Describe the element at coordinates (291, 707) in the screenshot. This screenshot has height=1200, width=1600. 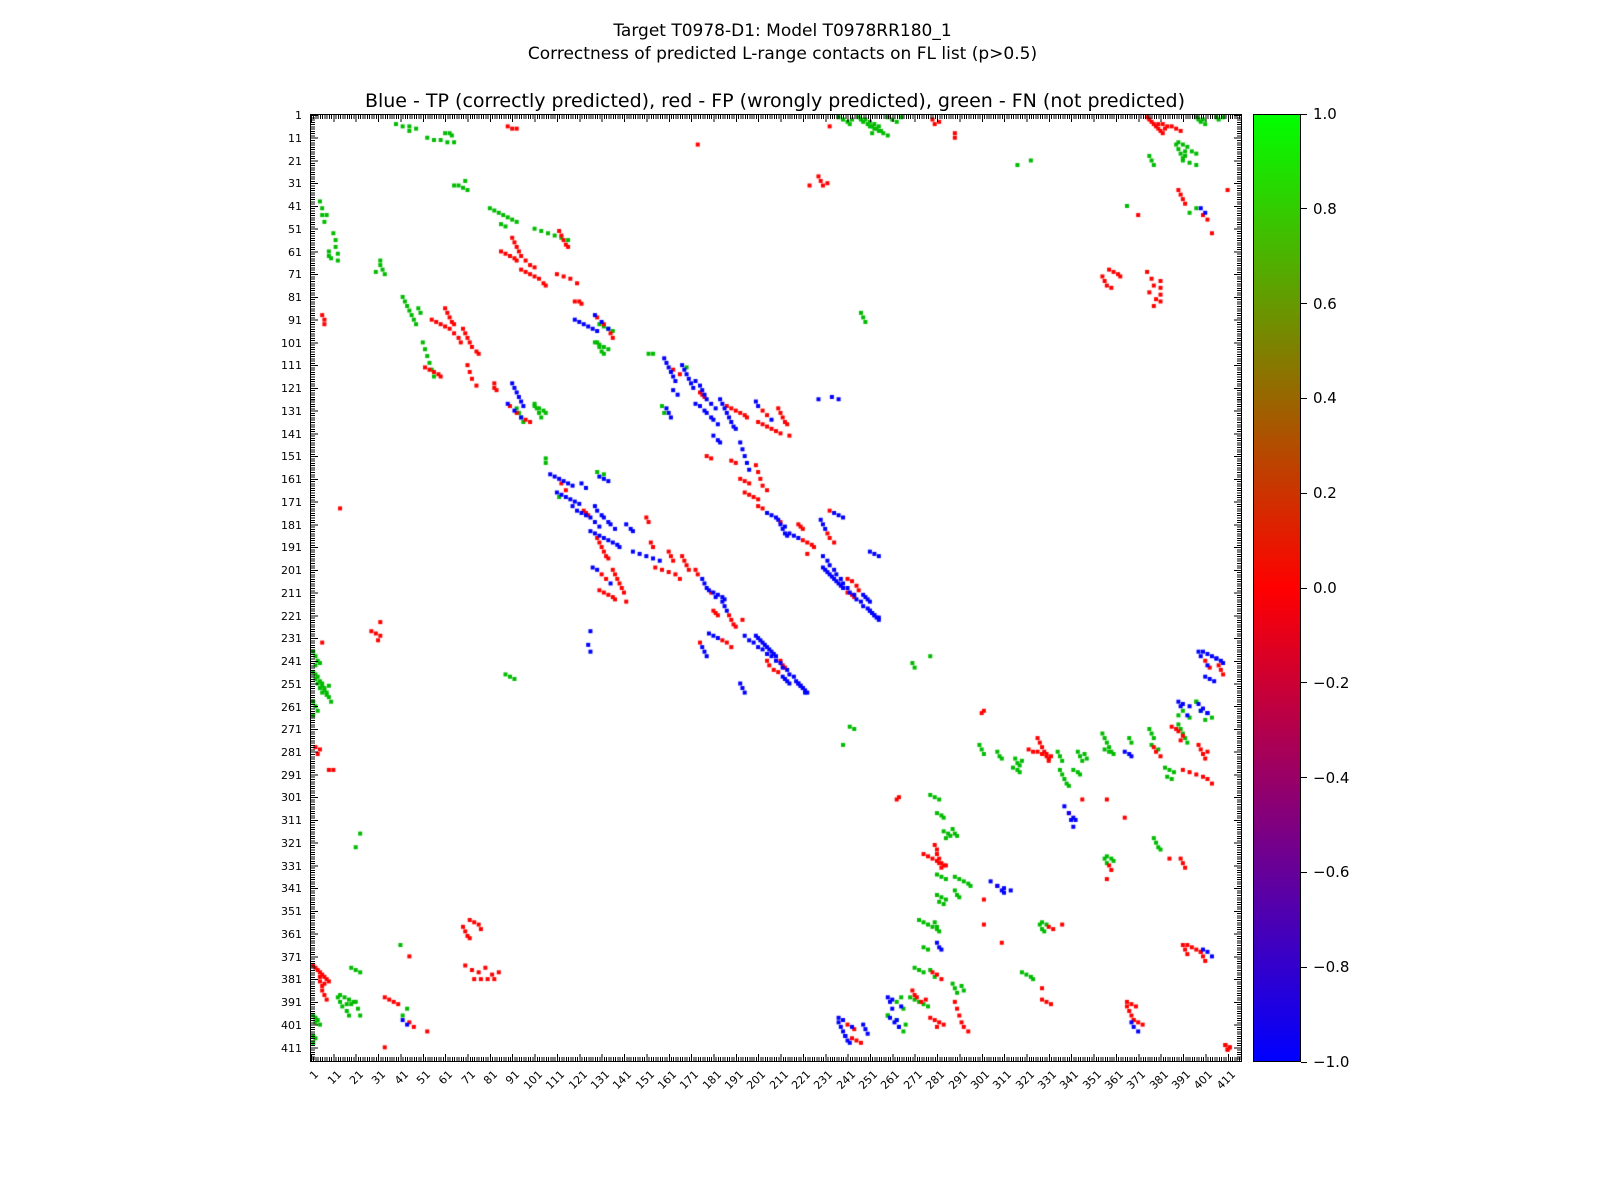
I see `y-tick-label: 261` at that location.